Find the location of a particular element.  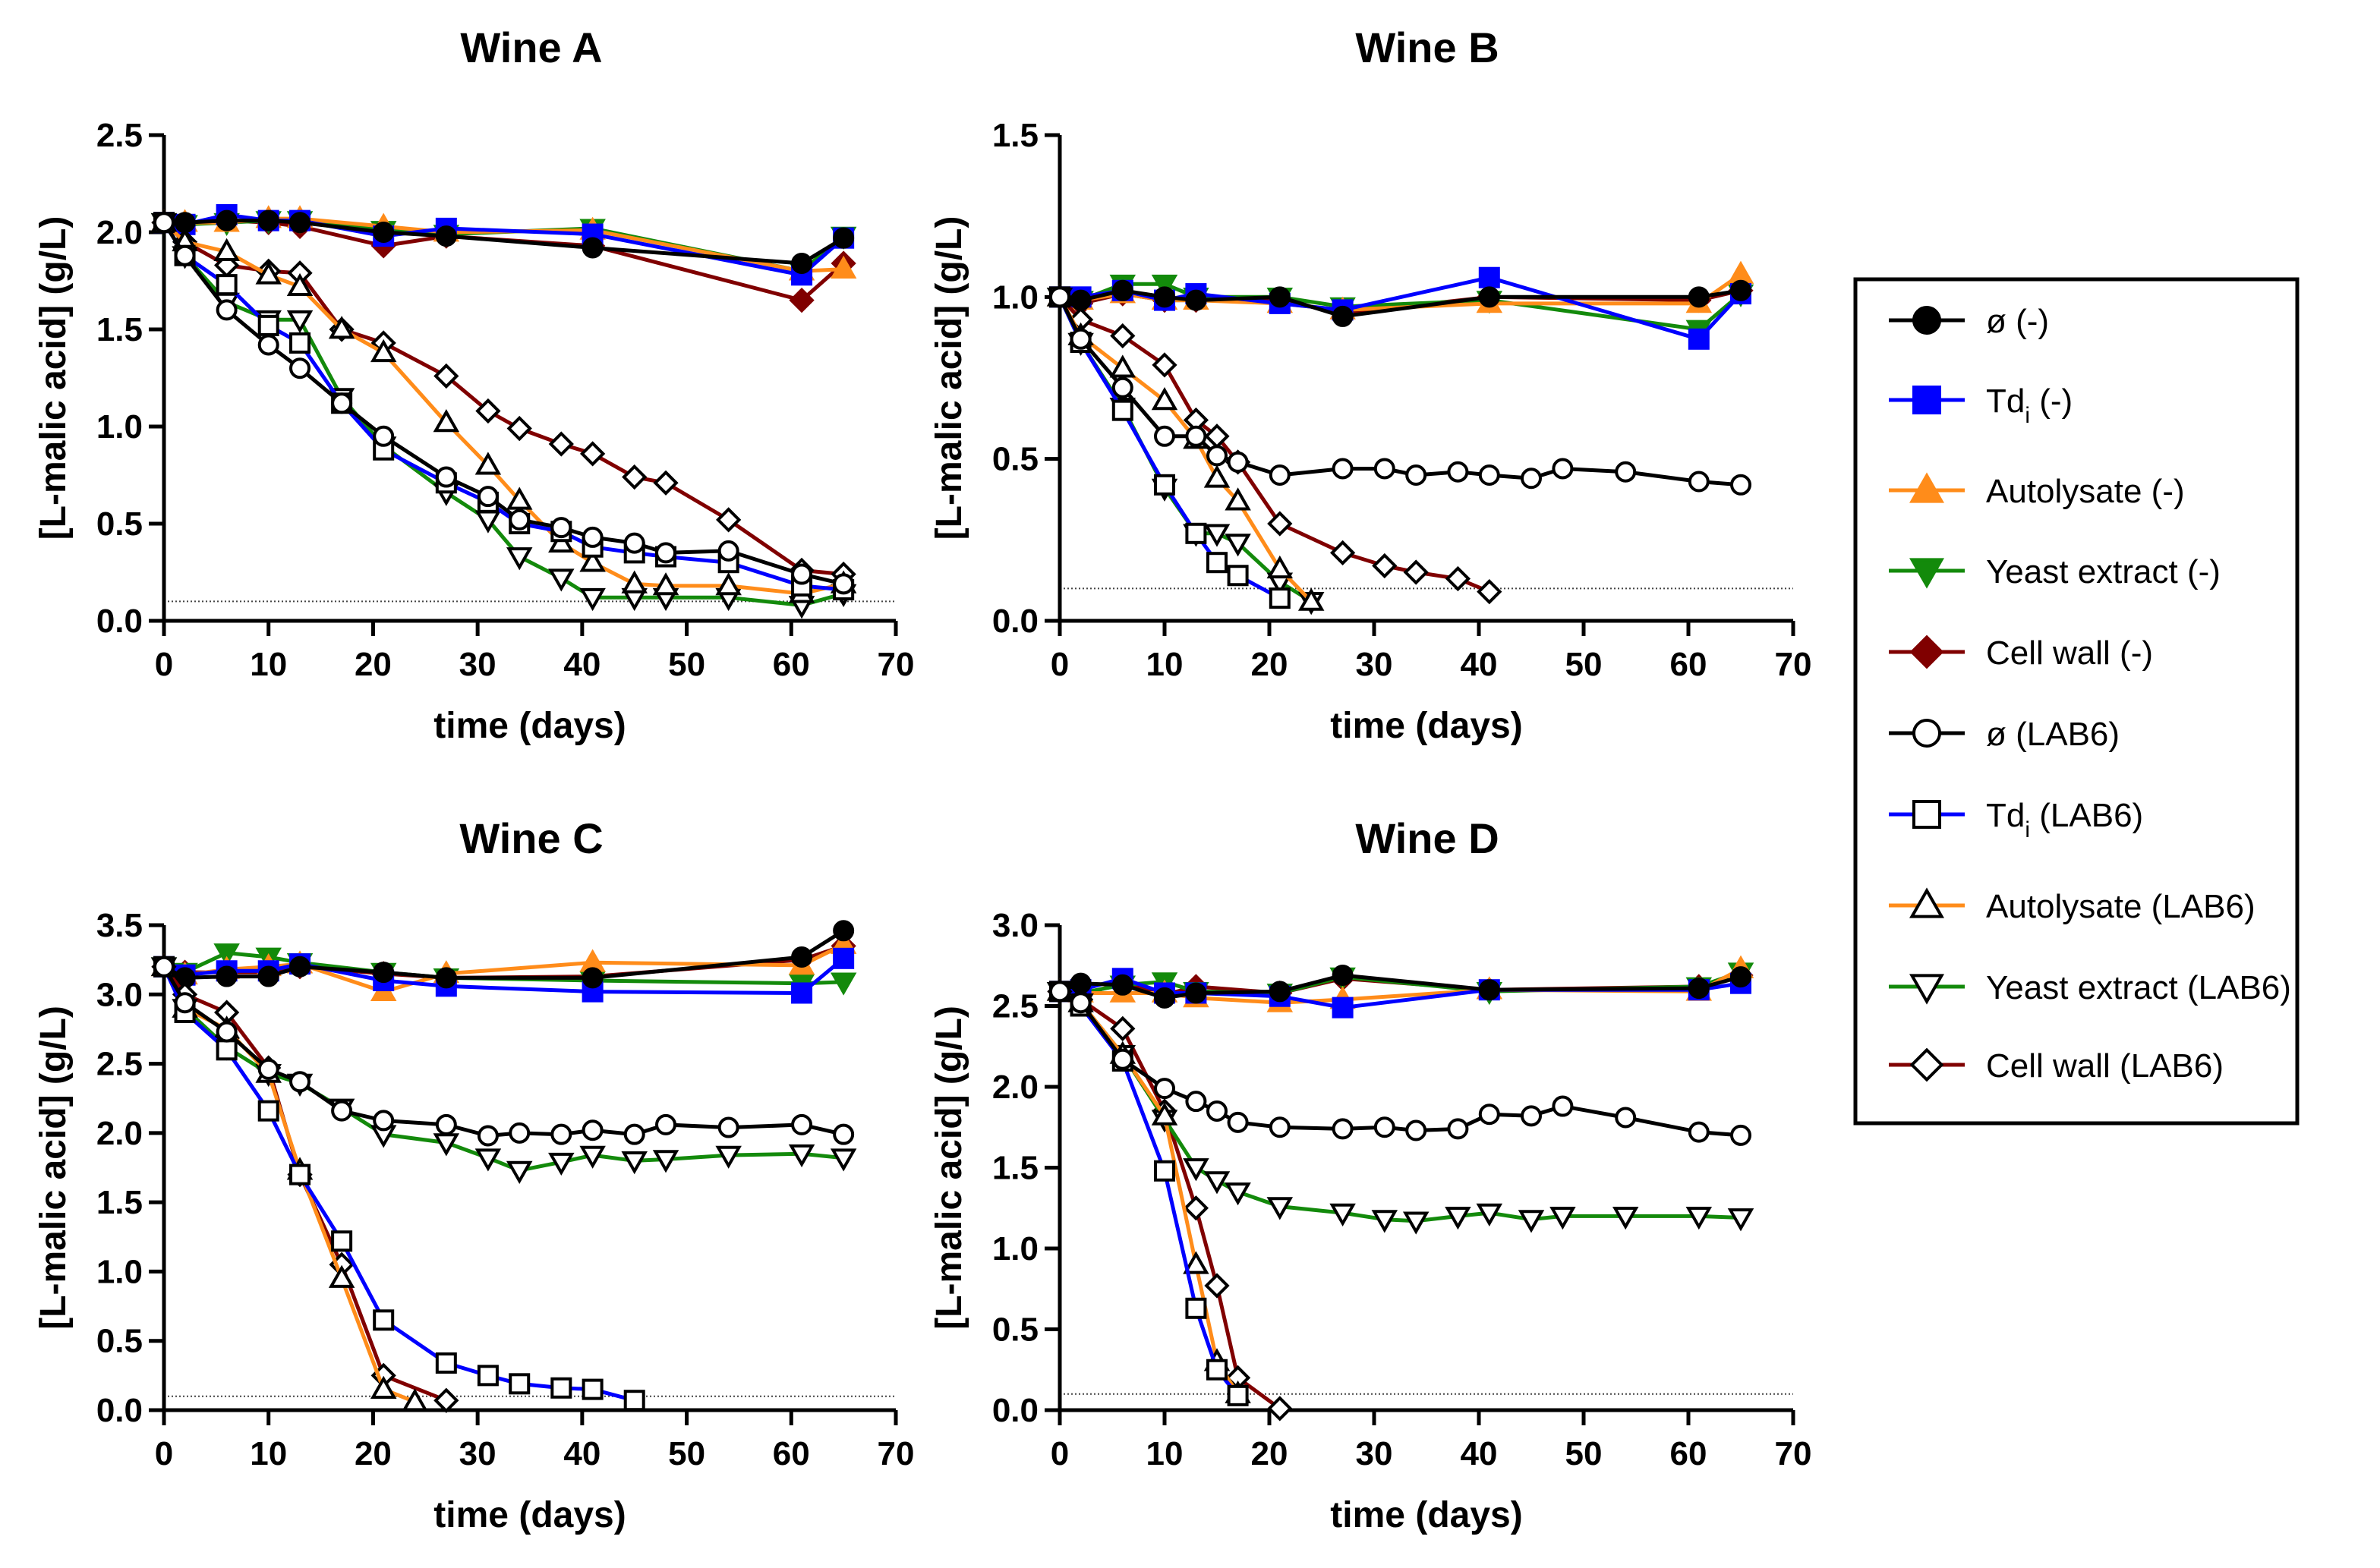

series-cell-wall-lab6 is located at coordinates (1274, 444).